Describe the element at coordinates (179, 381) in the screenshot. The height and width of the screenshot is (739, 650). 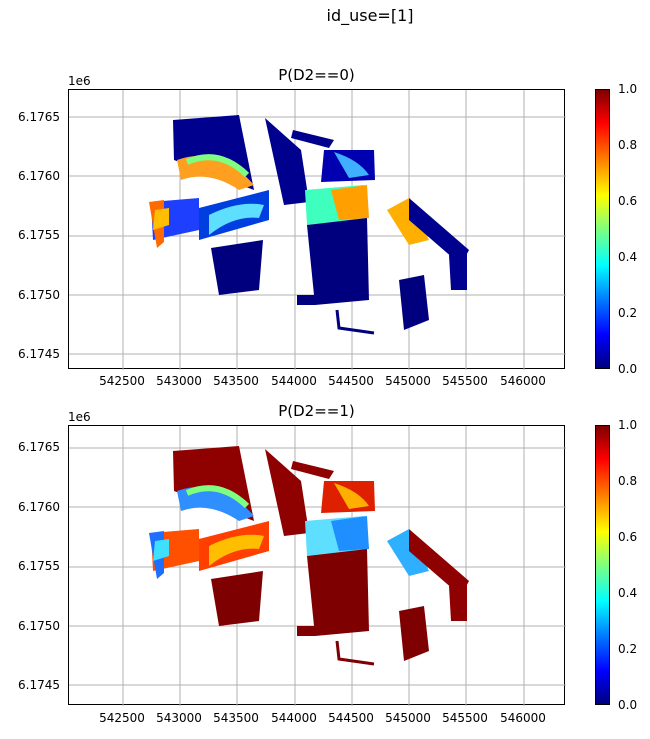
I see `top-xtick: 543000` at that location.